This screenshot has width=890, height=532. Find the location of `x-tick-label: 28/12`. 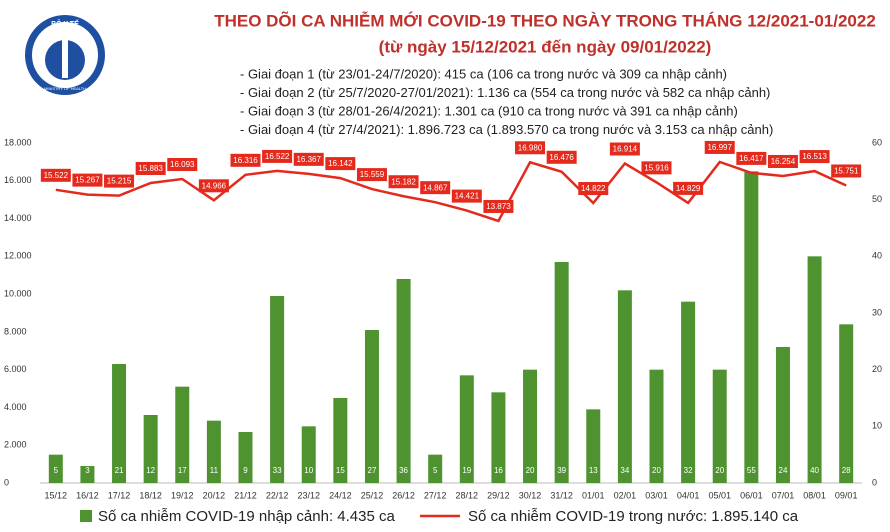

x-tick-label: 28/12 is located at coordinates (467, 495).